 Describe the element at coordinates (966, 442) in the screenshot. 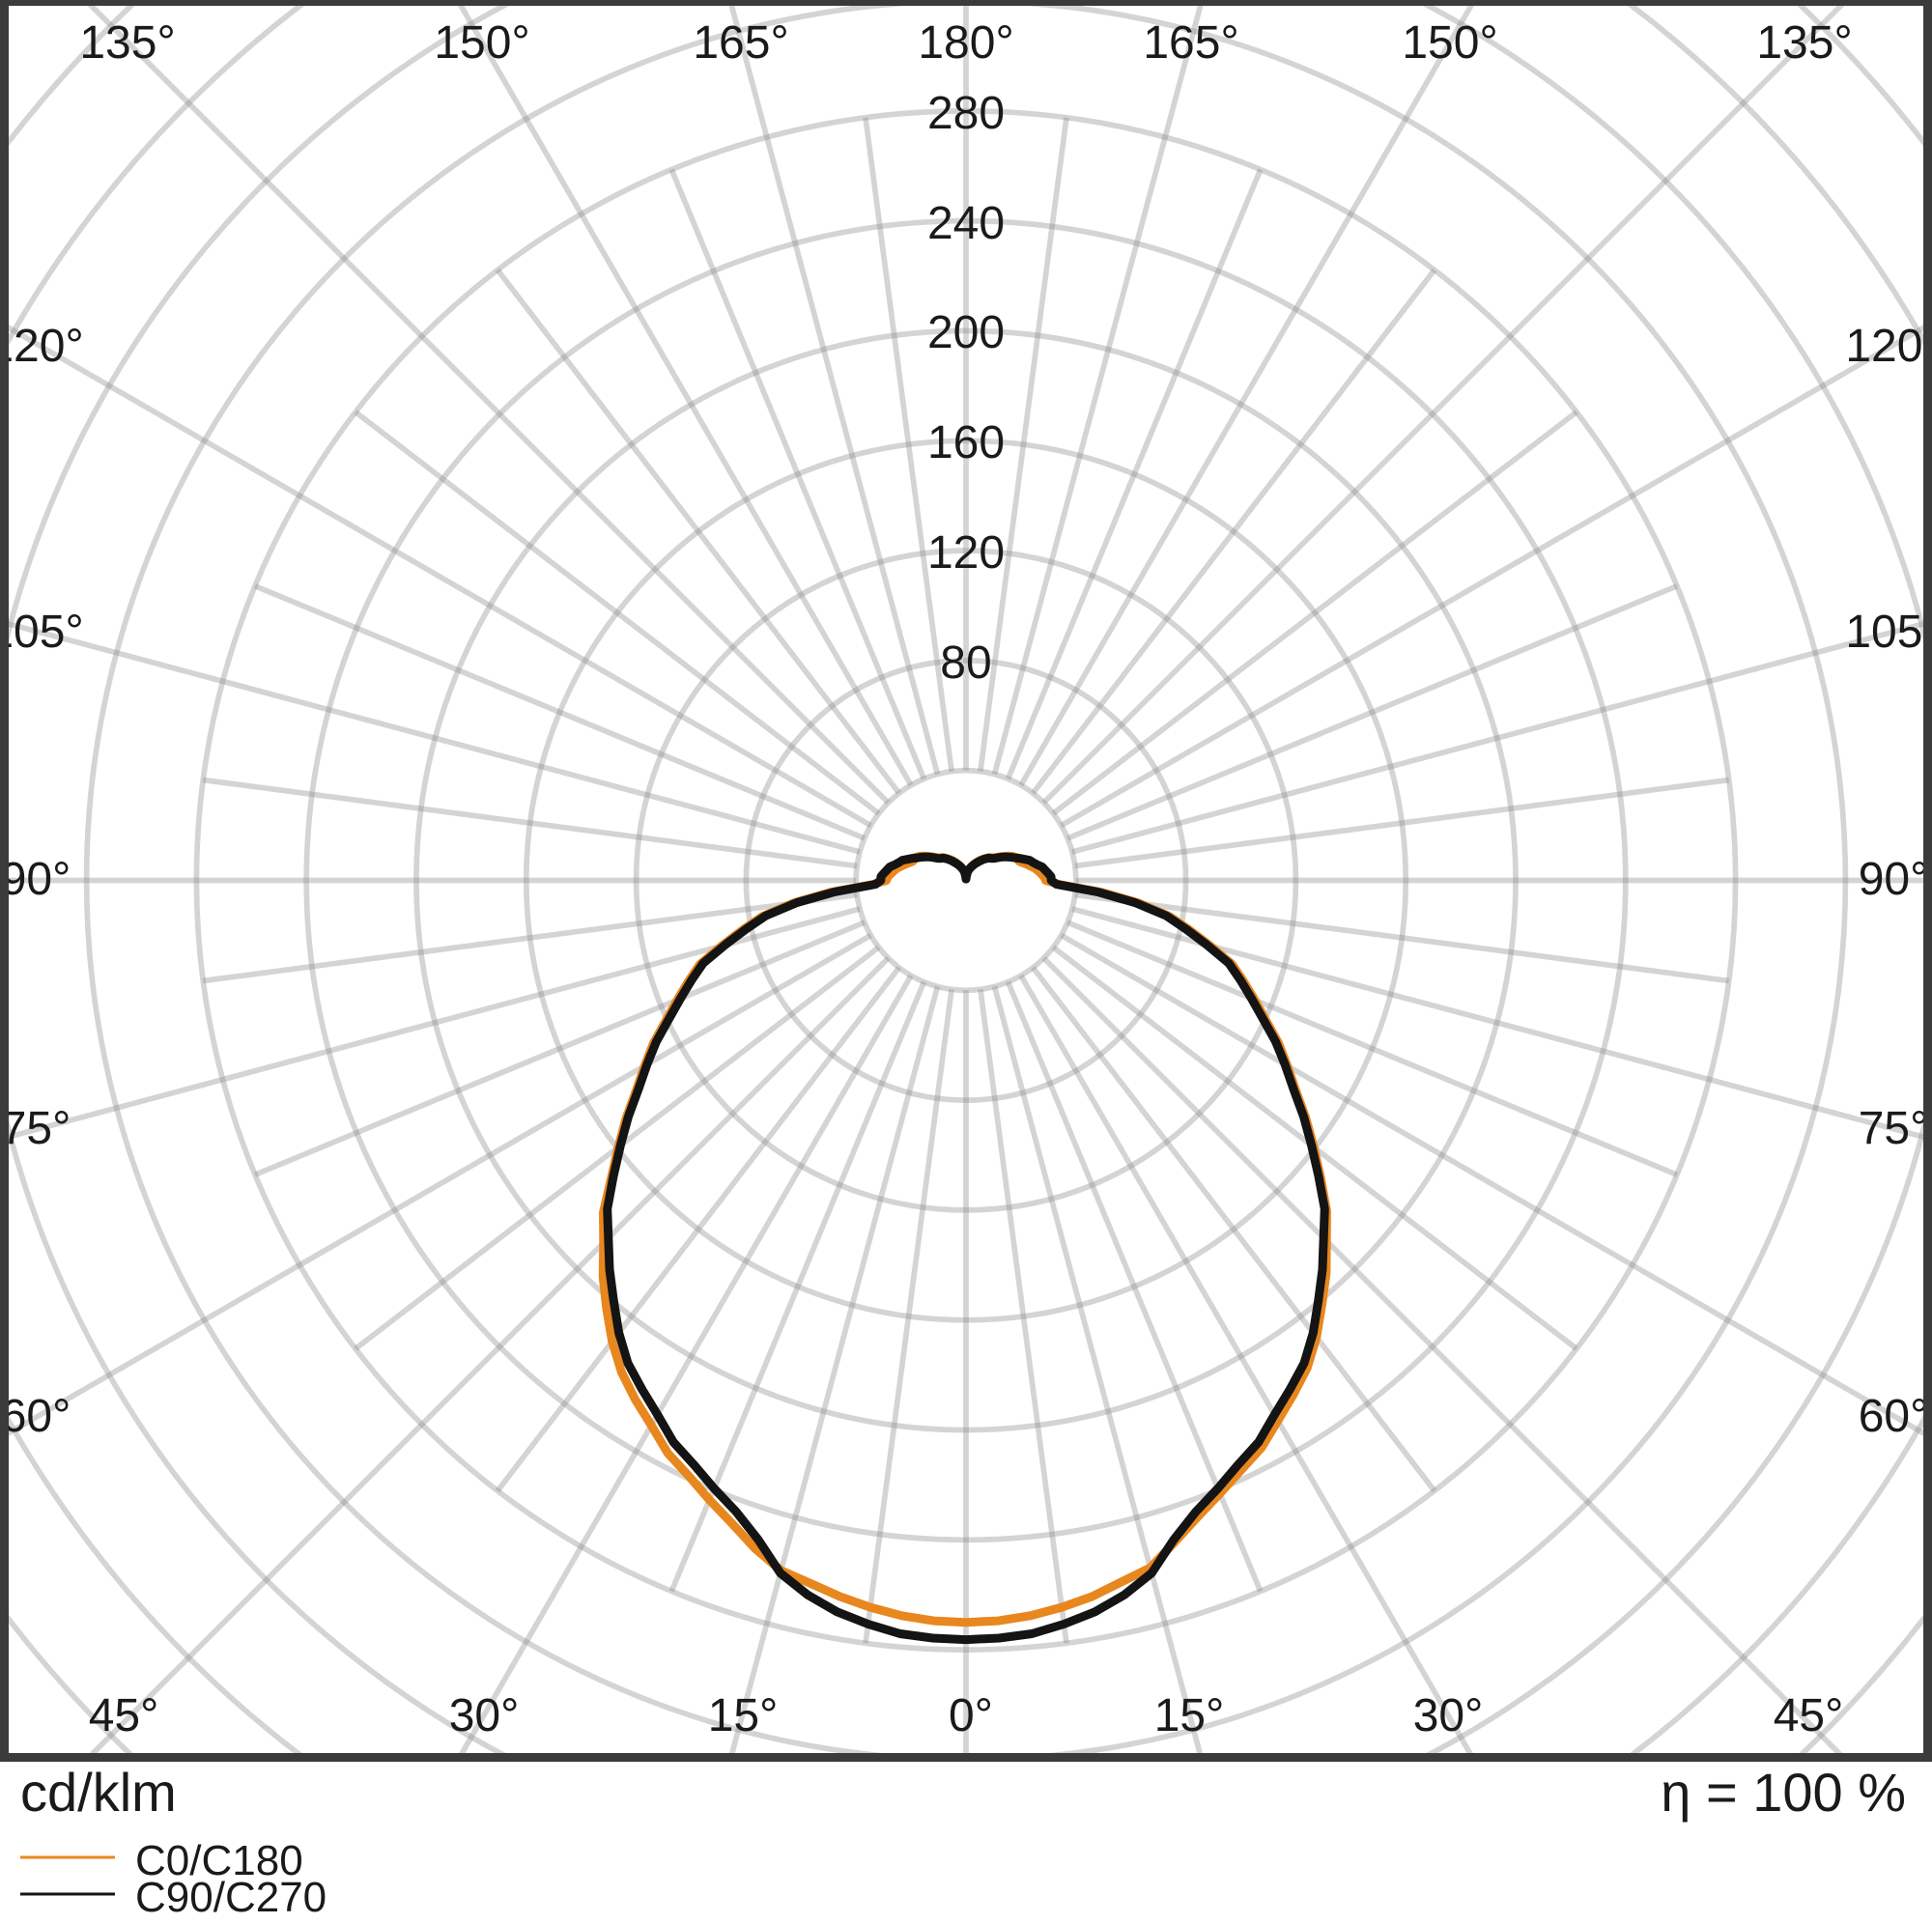

I see `svg-text: 160` at that location.